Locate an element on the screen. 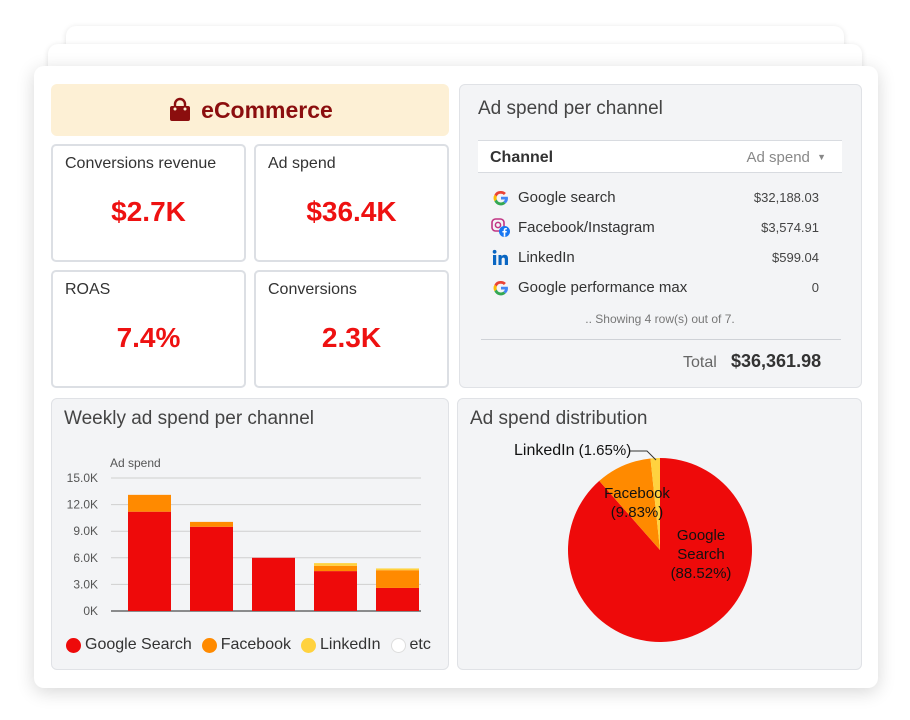  panel-title: Weekly ad spend per channel is located at coordinates (189, 418).